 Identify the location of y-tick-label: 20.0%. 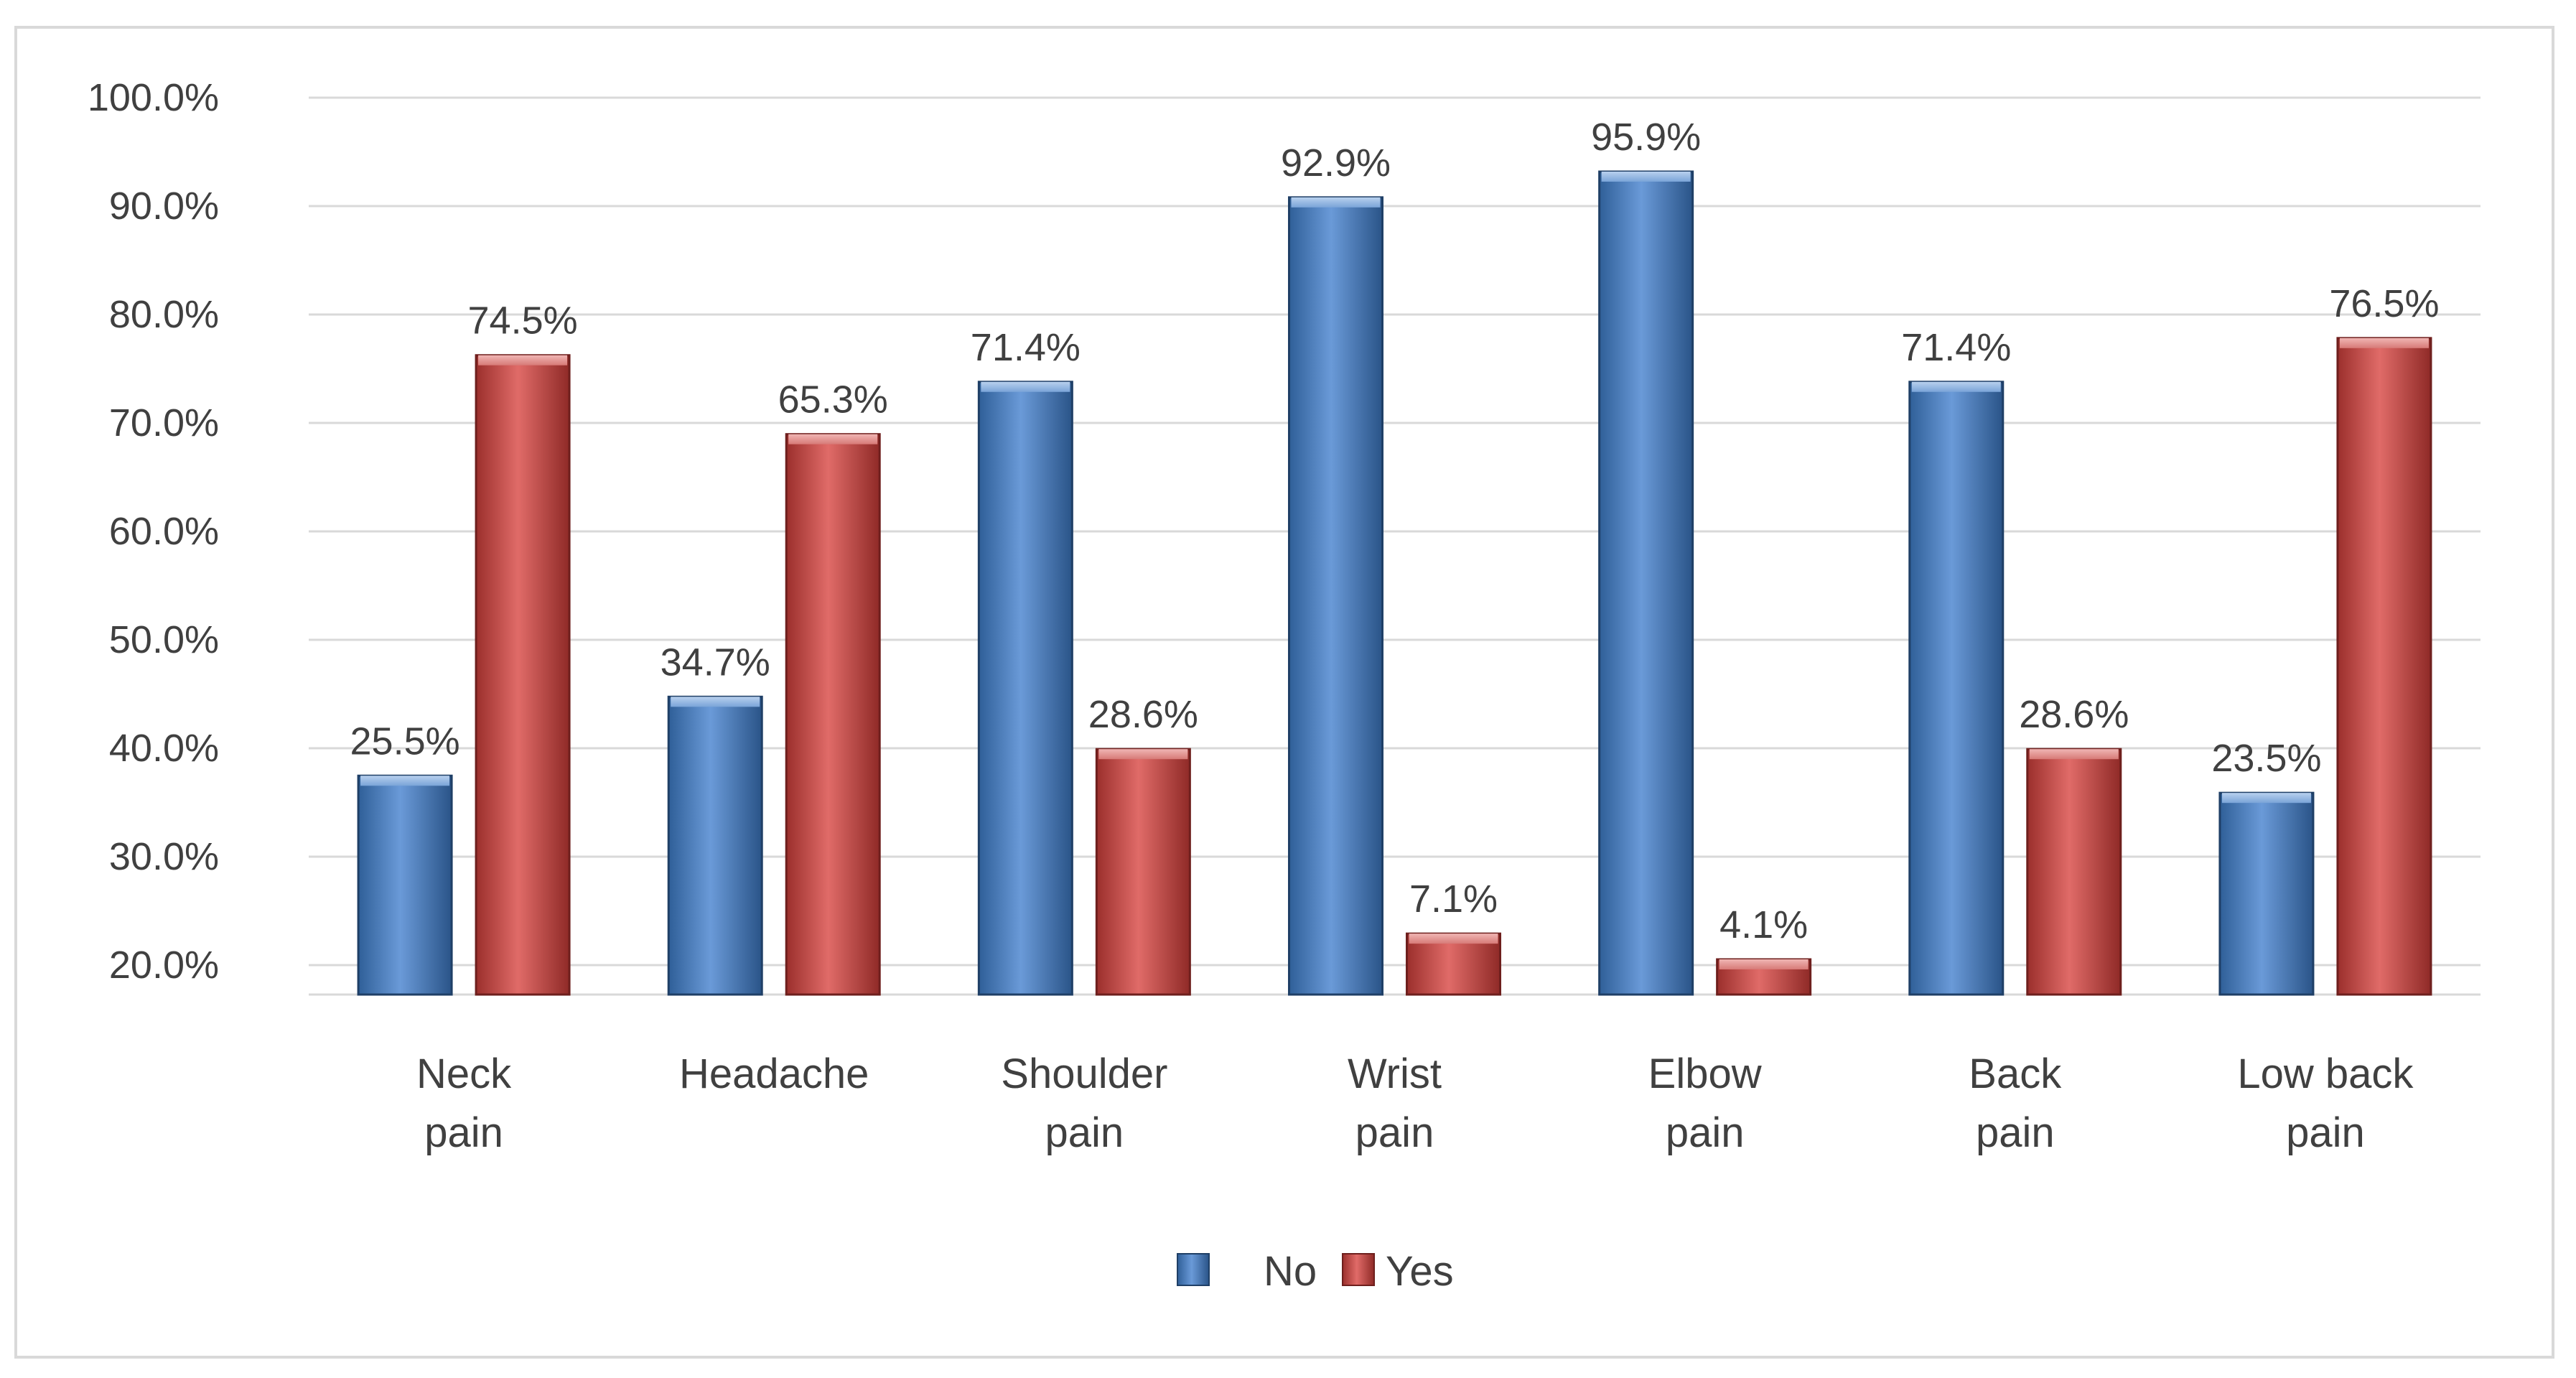
(164, 966).